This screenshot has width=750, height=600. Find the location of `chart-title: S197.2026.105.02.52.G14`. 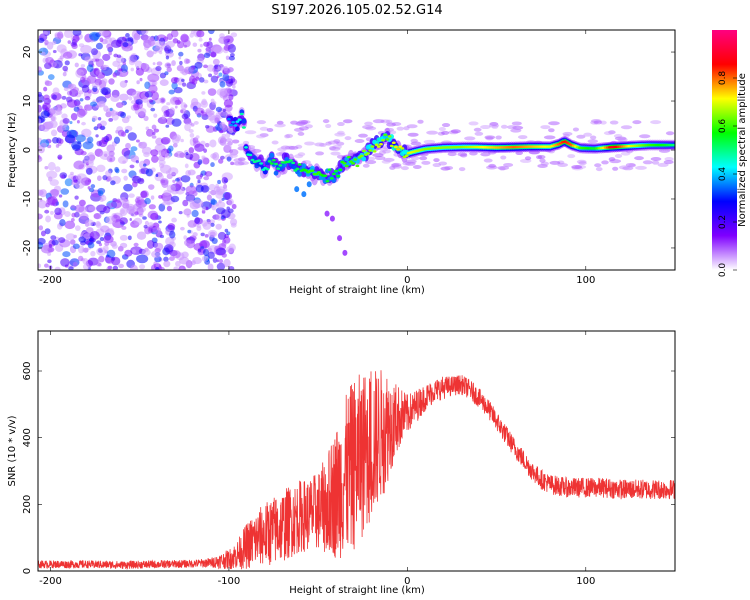

chart-title: S197.2026.105.02.52.G14 is located at coordinates (356, 10).